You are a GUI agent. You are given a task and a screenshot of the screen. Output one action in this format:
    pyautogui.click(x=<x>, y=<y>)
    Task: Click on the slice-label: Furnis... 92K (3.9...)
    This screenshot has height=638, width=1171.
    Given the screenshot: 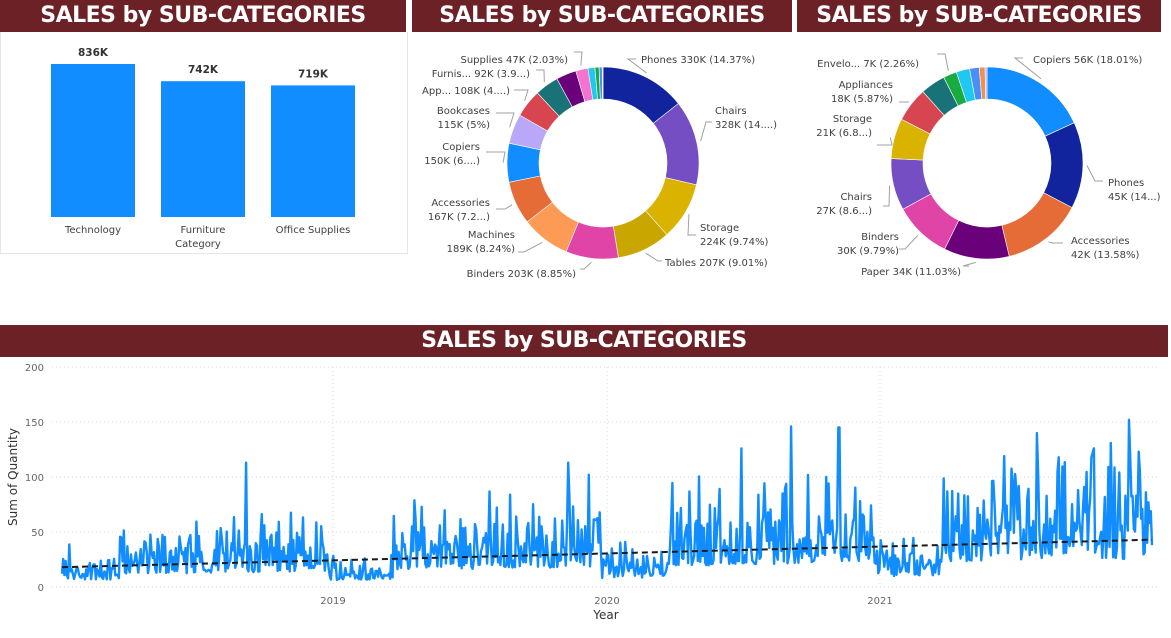 What is the action you would take?
    pyautogui.click(x=481, y=74)
    